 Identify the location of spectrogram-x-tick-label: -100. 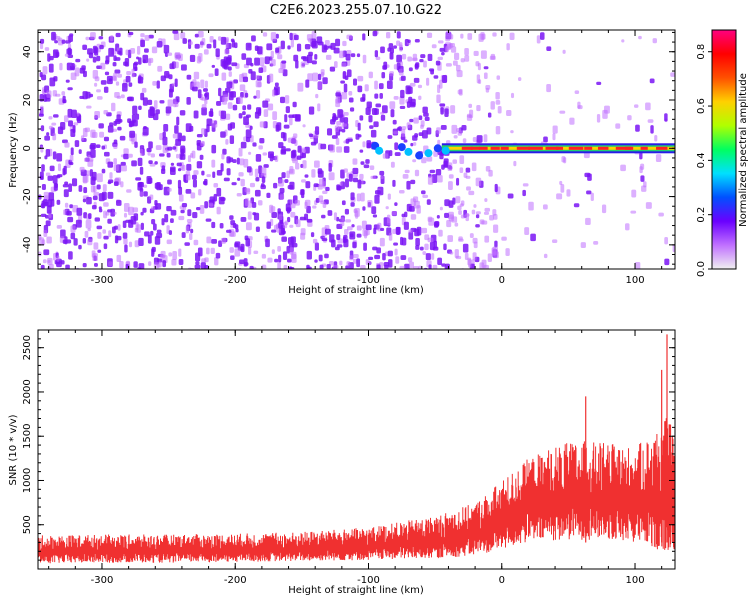
(368, 280).